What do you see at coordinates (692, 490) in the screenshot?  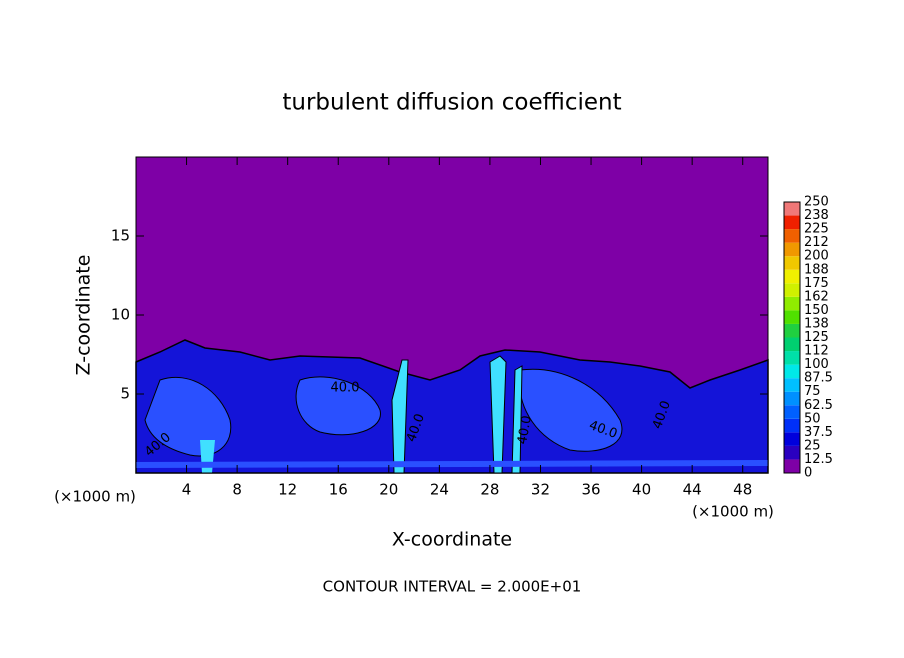 I see `x-tick-label: 44` at bounding box center [692, 490].